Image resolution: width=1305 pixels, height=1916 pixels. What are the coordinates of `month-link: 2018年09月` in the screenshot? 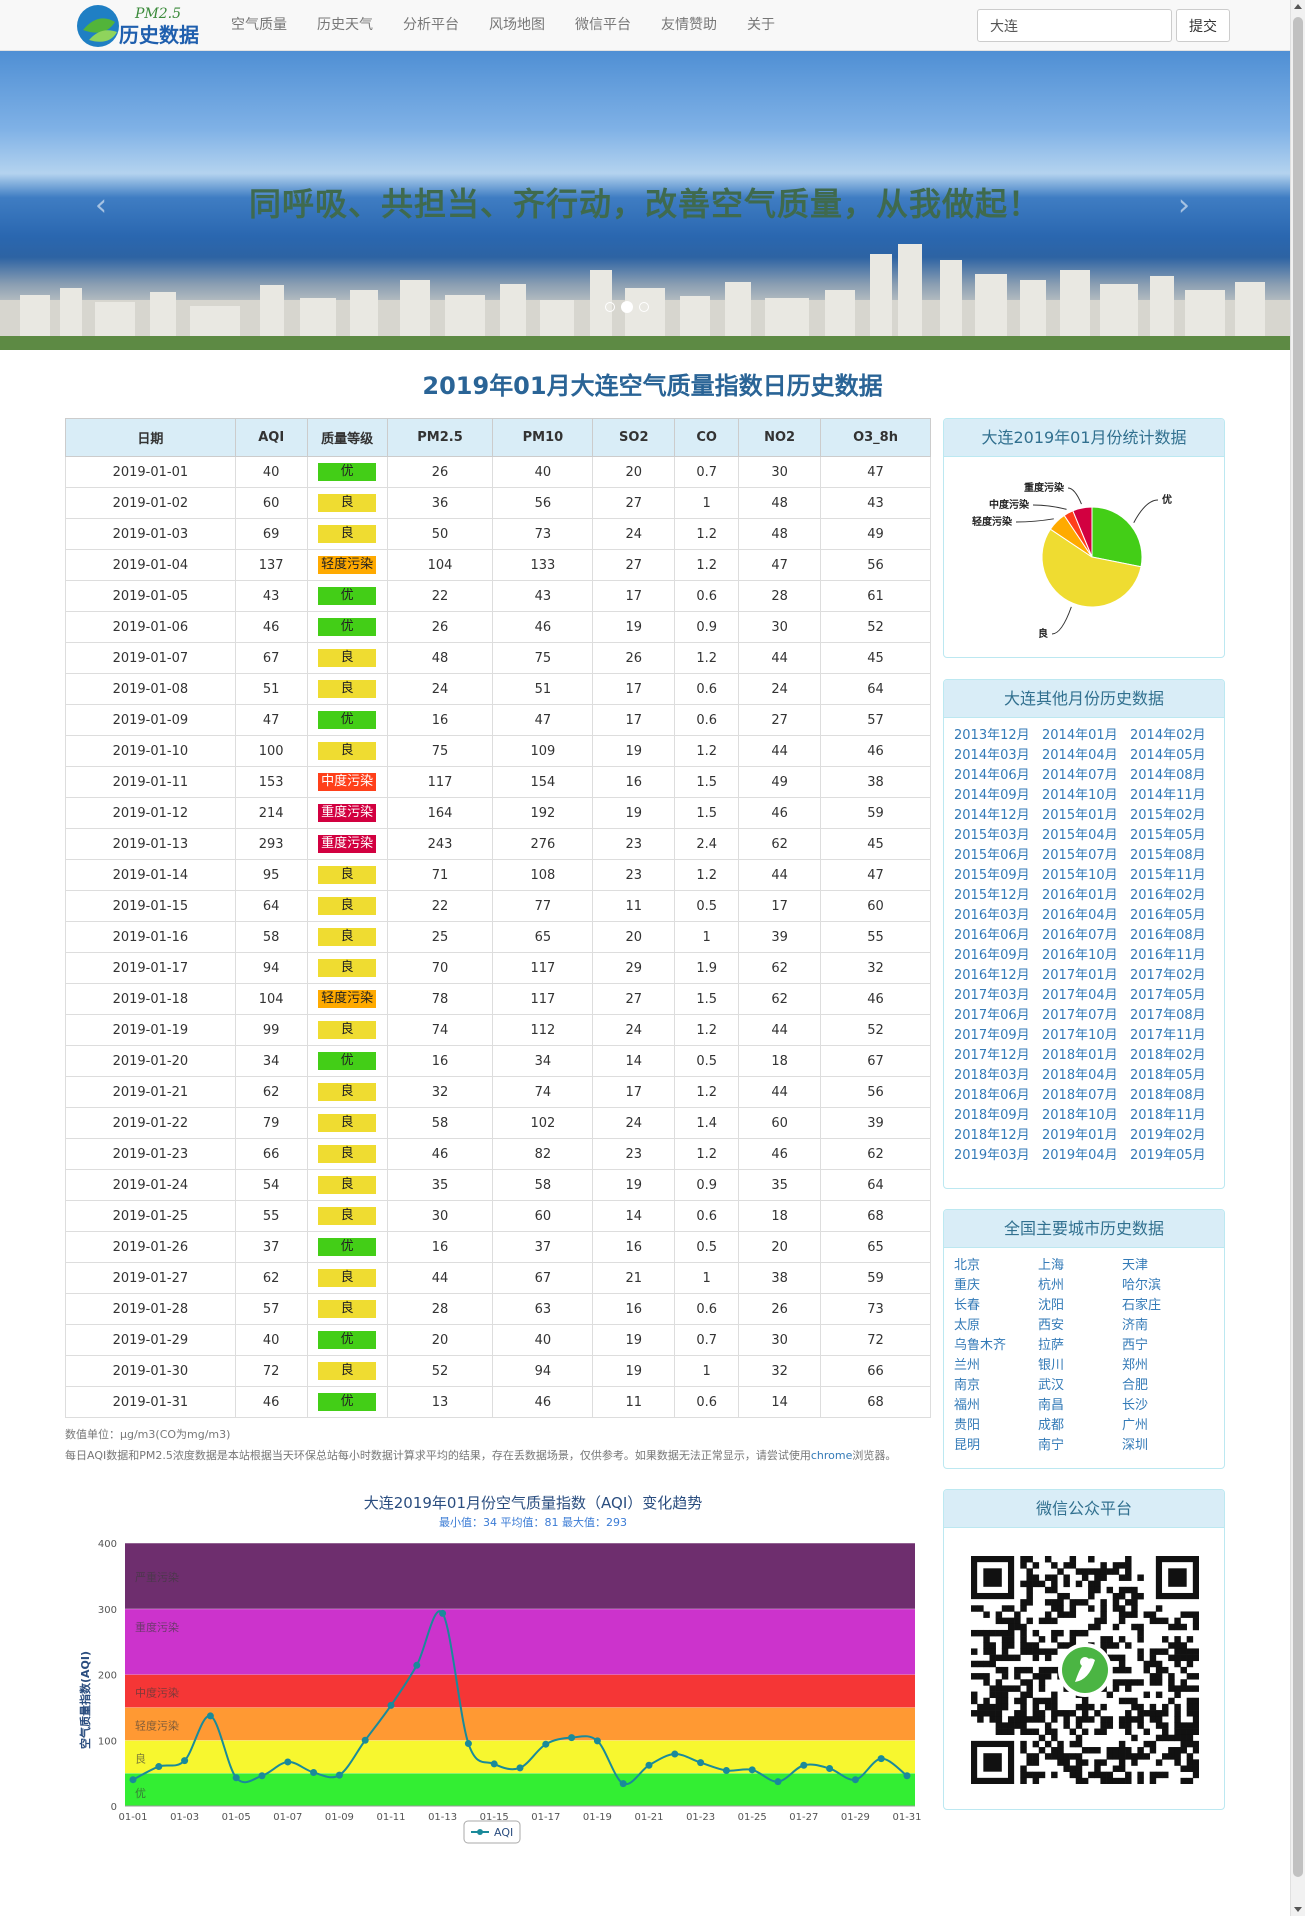 It's located at (992, 1115).